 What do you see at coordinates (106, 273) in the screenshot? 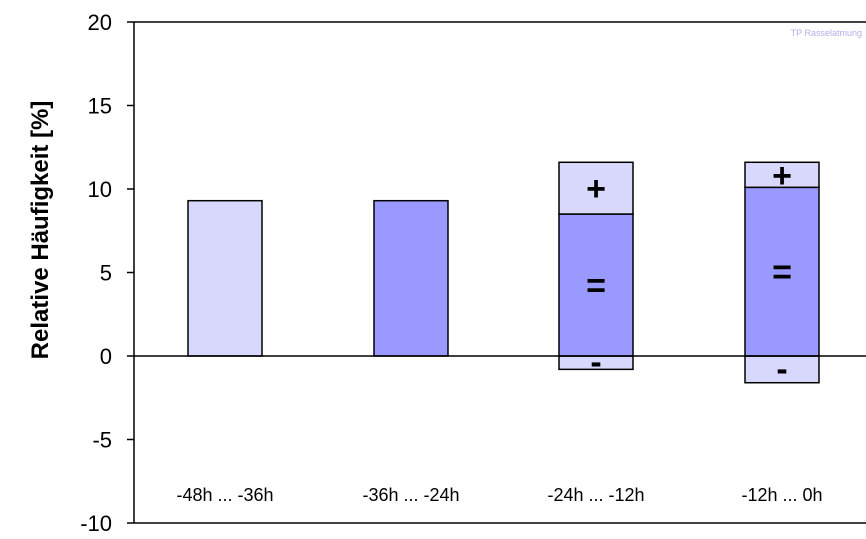
I see `y-tick-label: 5` at bounding box center [106, 273].